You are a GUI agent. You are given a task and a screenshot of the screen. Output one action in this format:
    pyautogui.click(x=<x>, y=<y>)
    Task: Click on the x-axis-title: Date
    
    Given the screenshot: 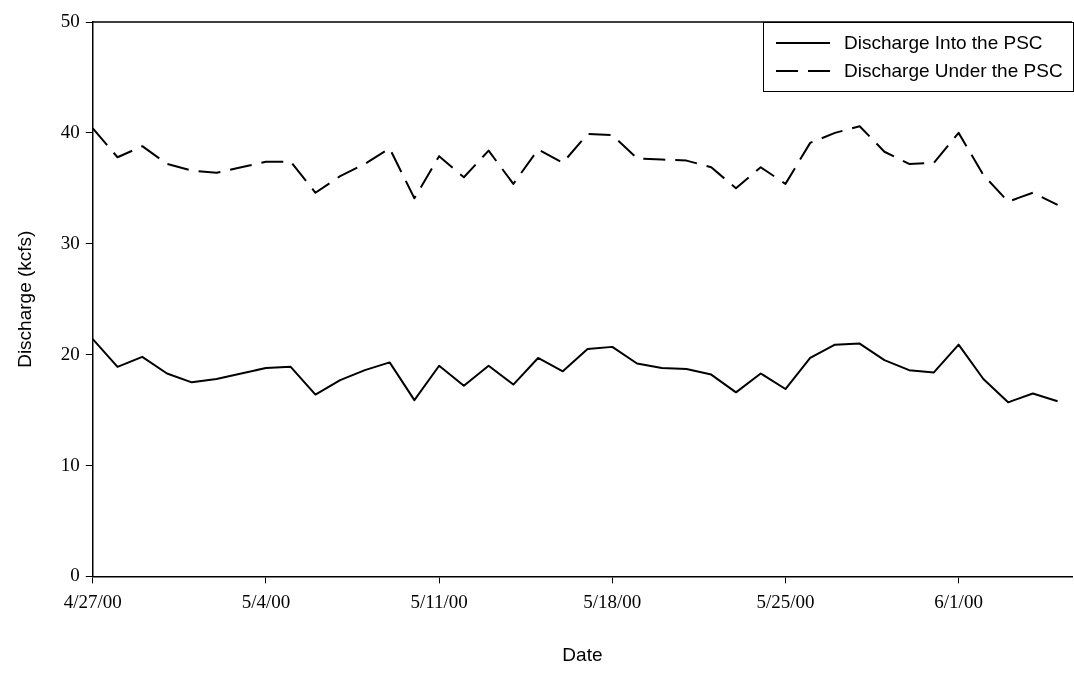 What is the action you would take?
    pyautogui.click(x=582, y=654)
    